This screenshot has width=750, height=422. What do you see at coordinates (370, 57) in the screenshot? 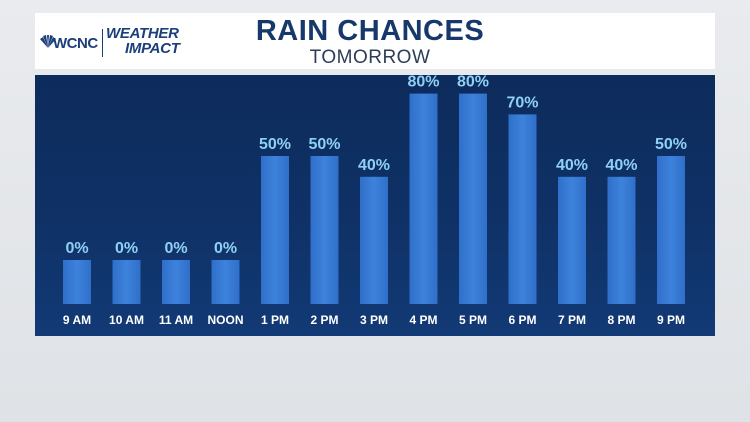
I see `chart-subtitle: TOMORROW` at bounding box center [370, 57].